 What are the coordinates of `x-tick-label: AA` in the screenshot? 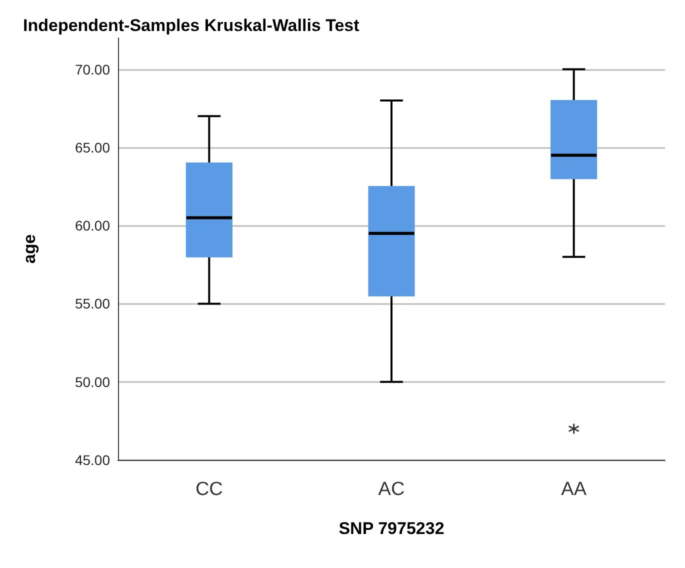 It's located at (574, 489).